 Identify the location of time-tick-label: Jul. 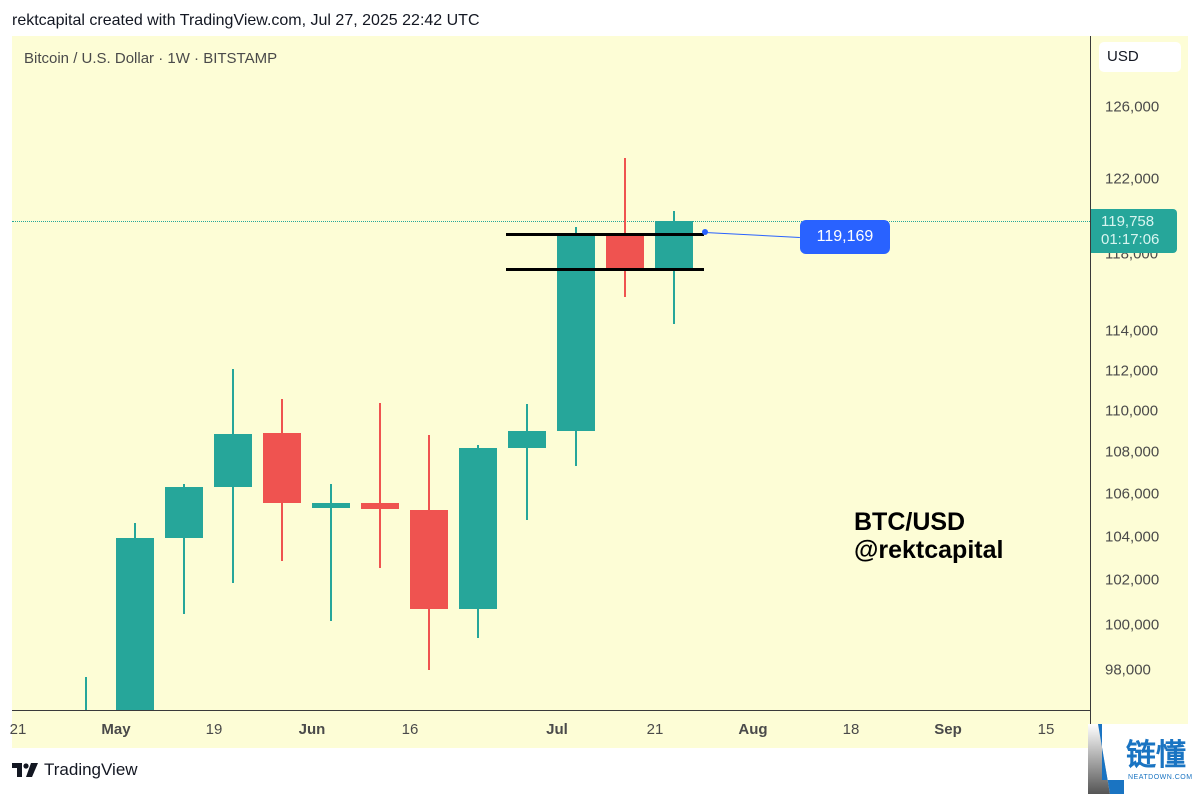
(557, 729).